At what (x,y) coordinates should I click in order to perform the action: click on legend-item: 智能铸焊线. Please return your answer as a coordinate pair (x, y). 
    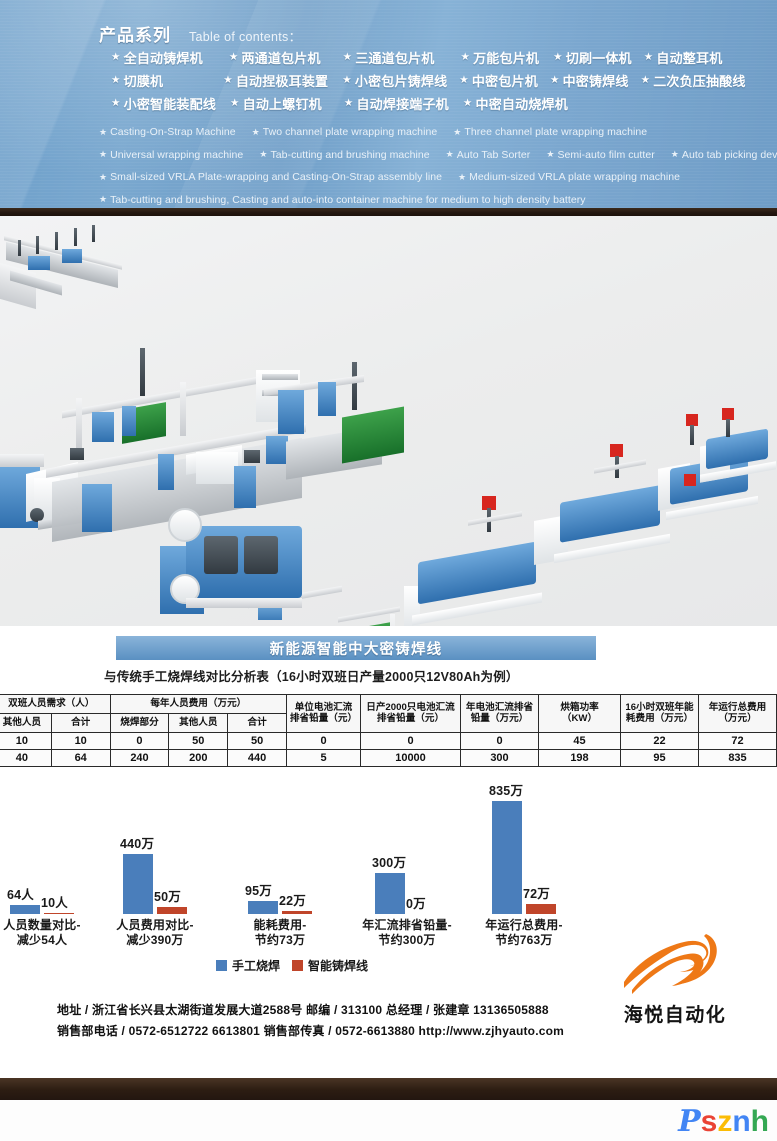
    Looking at the image, I should click on (330, 965).